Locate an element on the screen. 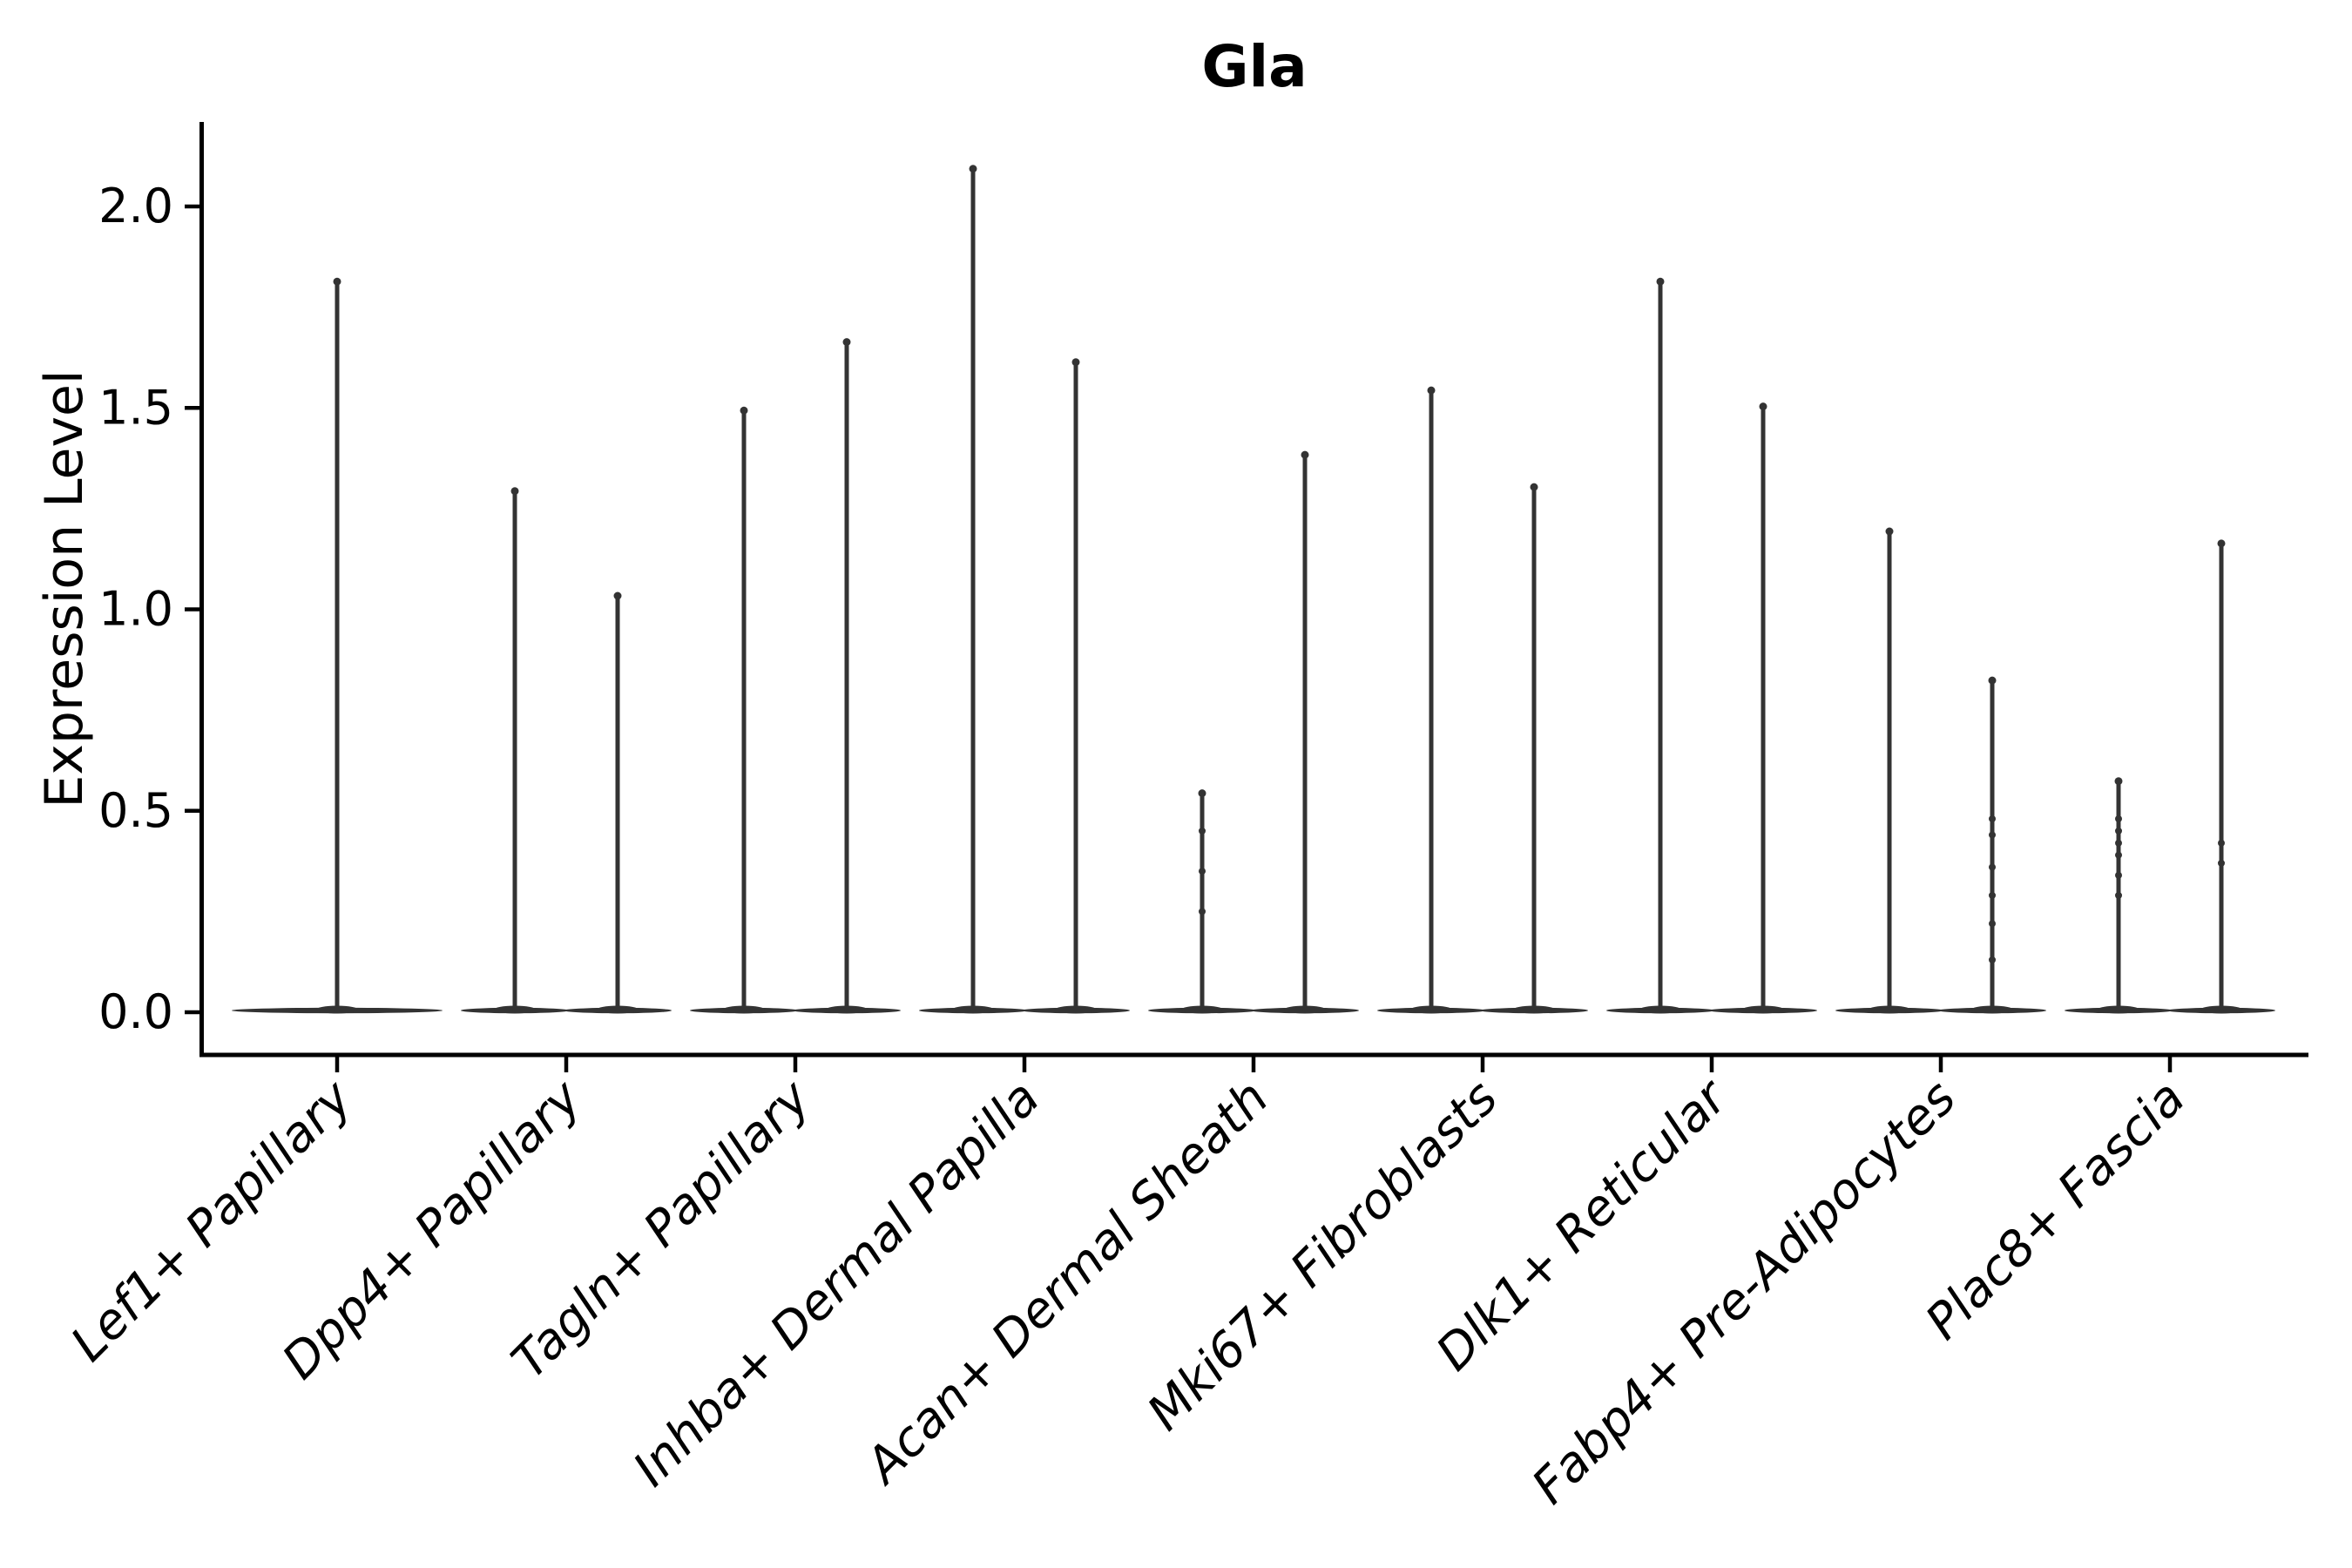 Image resolution: width=2352 pixels, height=1568 pixels. y-tick-label: 2.0 is located at coordinates (135, 206).